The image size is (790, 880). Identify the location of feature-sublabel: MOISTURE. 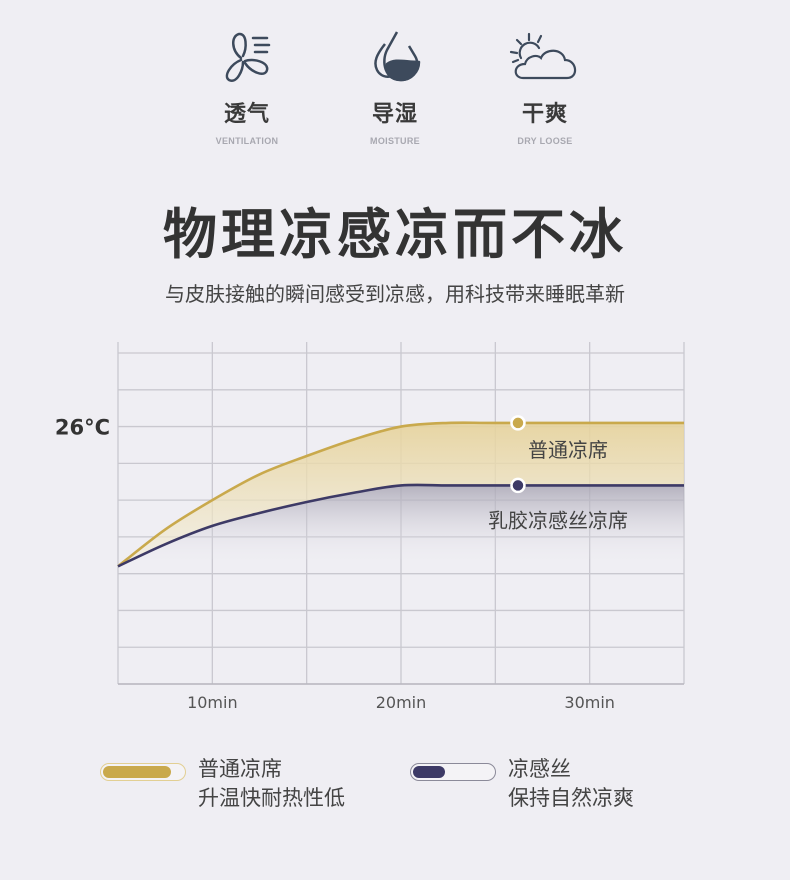
(395, 141).